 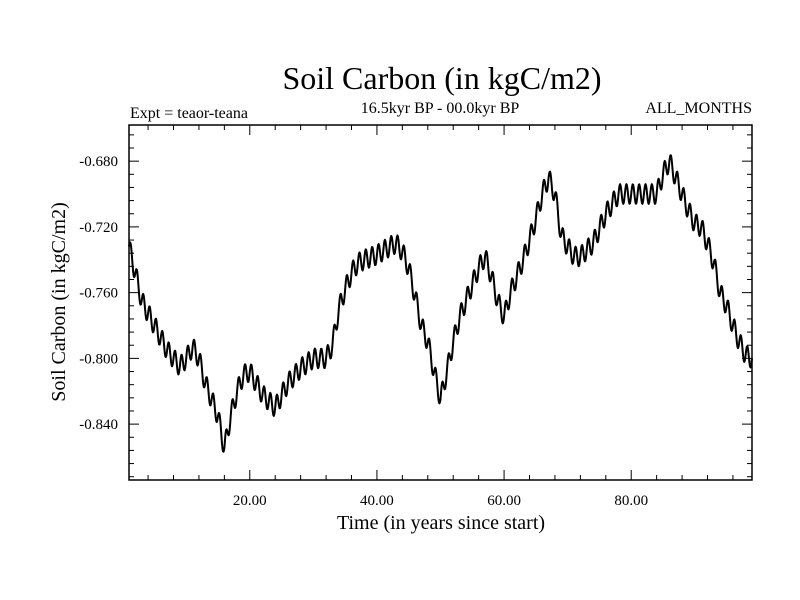 What do you see at coordinates (377, 501) in the screenshot?
I see `x-tick-label: 40.00` at bounding box center [377, 501].